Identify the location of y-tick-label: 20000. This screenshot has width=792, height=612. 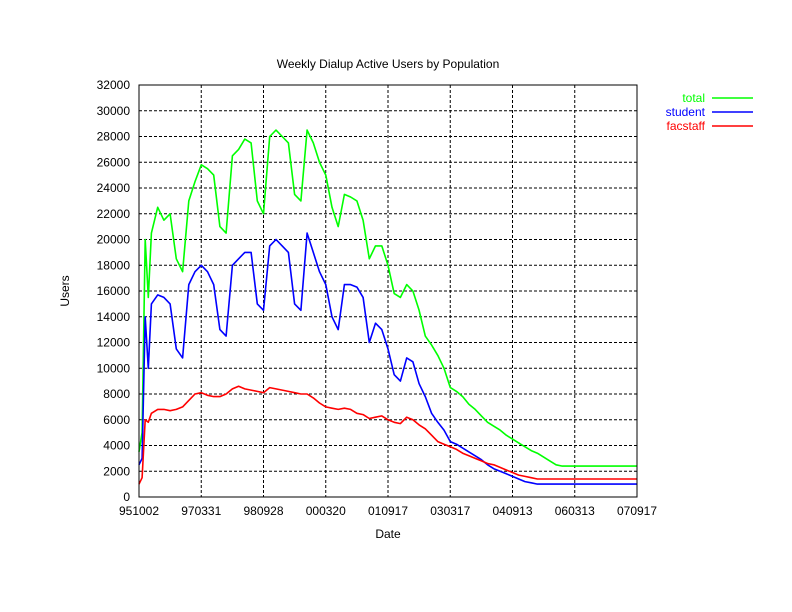
(114, 240).